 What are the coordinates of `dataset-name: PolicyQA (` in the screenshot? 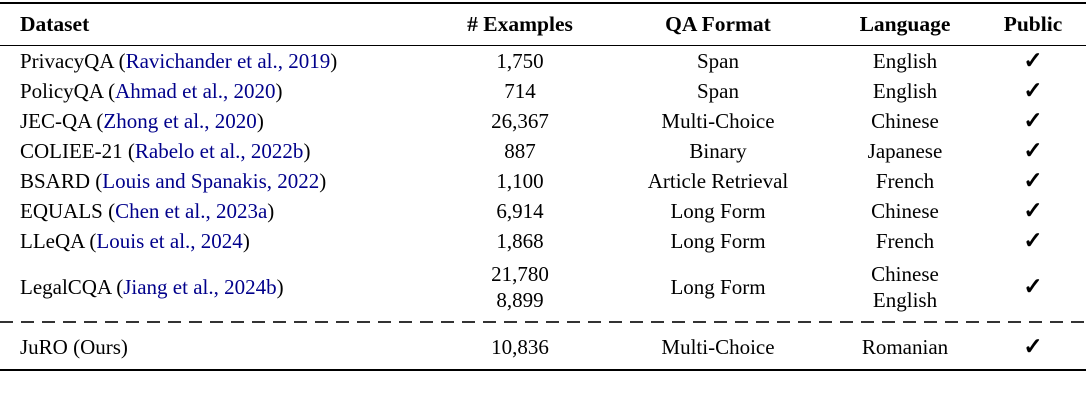 It's located at (68, 91).